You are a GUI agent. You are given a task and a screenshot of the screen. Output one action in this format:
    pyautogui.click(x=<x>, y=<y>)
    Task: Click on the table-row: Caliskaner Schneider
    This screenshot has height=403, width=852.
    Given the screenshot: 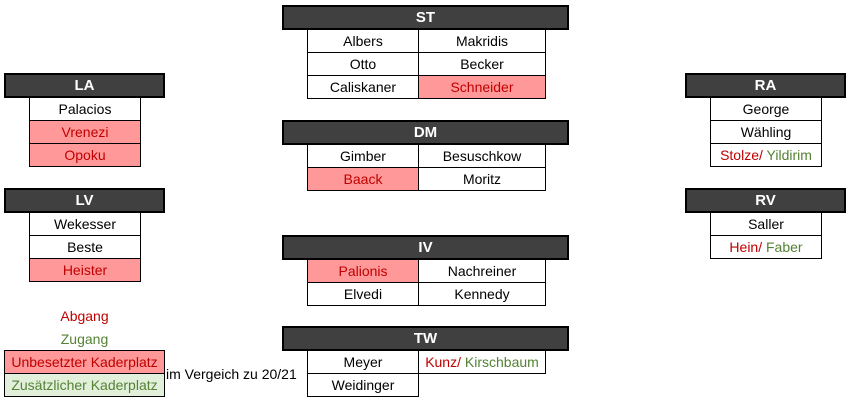 What is the action you would take?
    pyautogui.click(x=426, y=87)
    